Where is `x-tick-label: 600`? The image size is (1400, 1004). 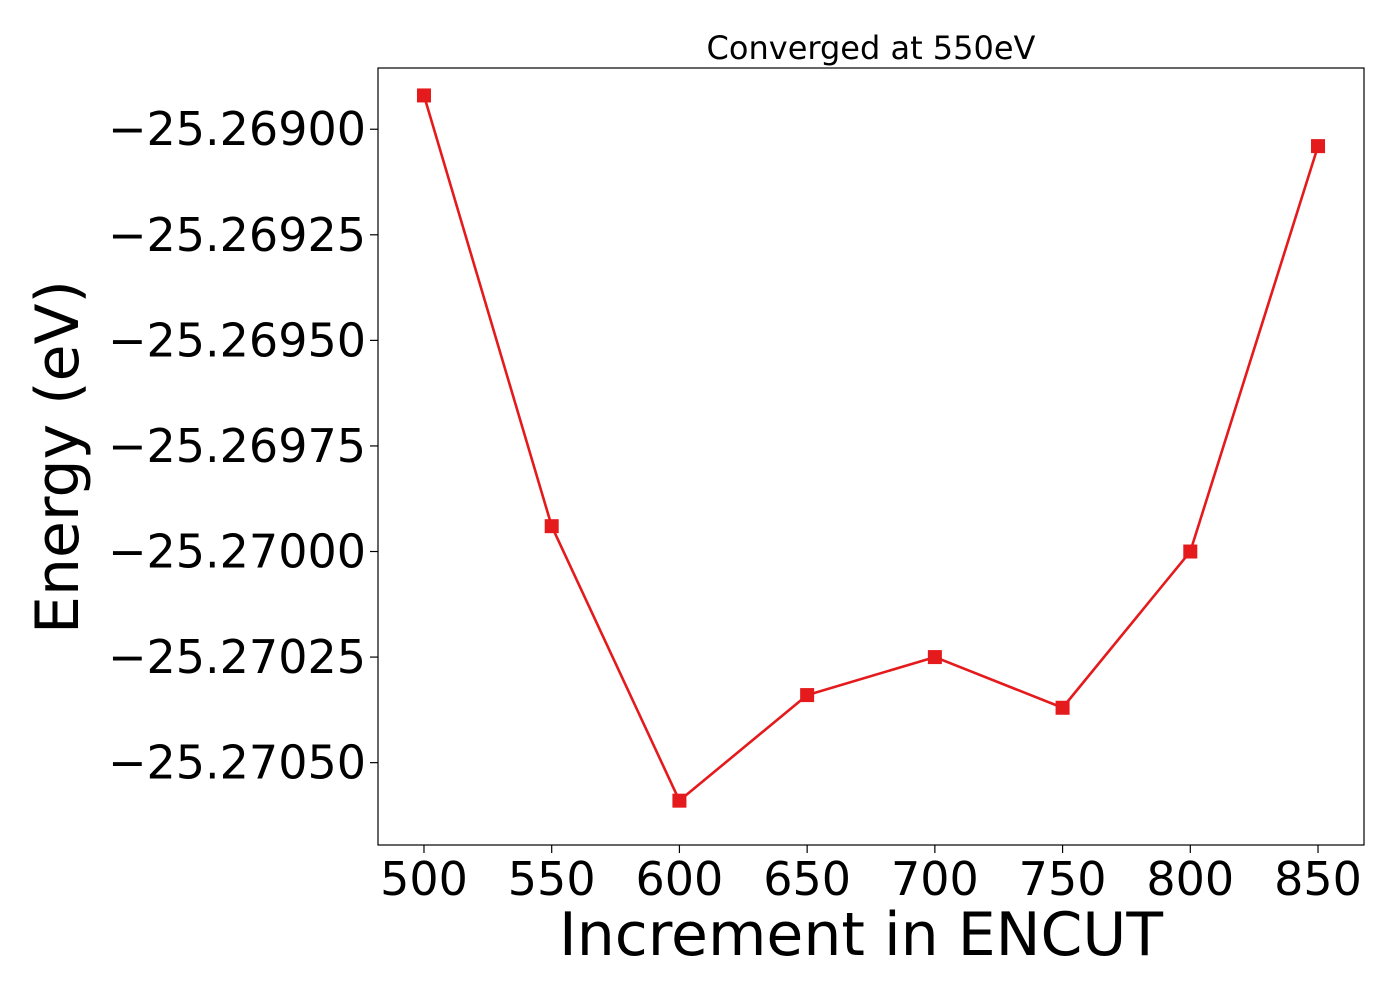 x-tick-label: 600 is located at coordinates (680, 879).